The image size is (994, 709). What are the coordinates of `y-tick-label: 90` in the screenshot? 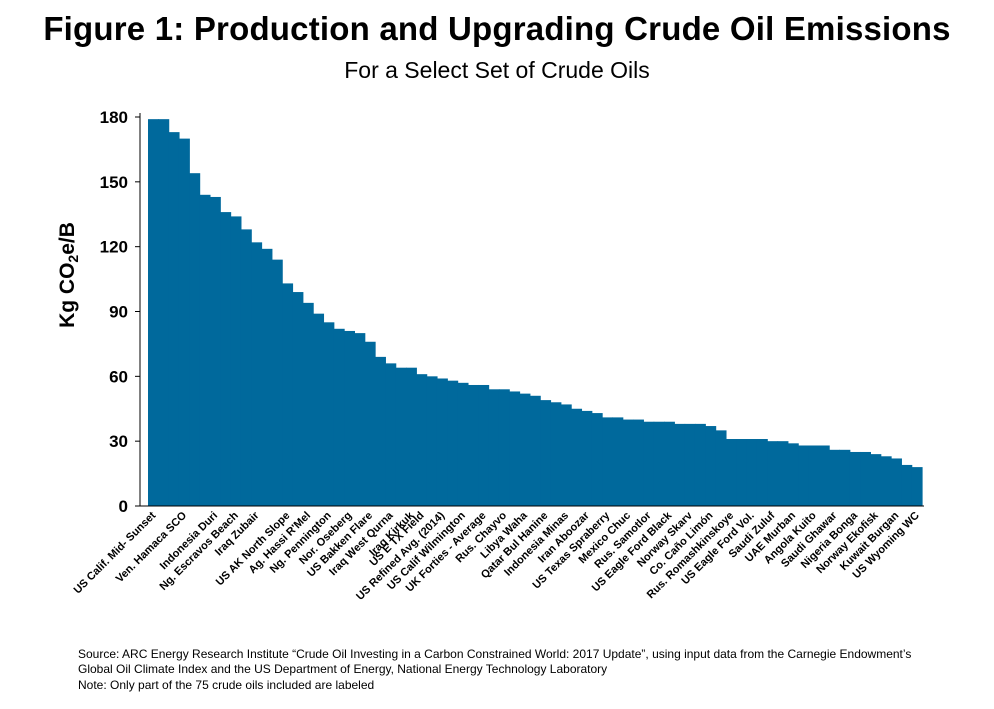 It's located at (118, 312).